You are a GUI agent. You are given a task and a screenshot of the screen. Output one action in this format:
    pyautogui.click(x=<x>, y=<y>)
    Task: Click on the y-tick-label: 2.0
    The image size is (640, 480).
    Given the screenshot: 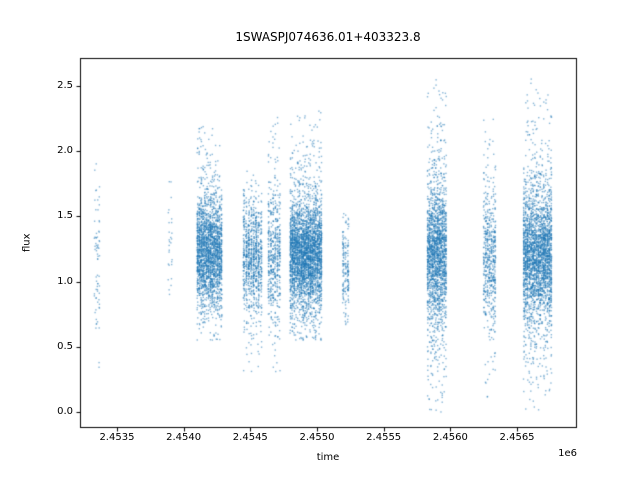 What is the action you would take?
    pyautogui.click(x=65, y=151)
    